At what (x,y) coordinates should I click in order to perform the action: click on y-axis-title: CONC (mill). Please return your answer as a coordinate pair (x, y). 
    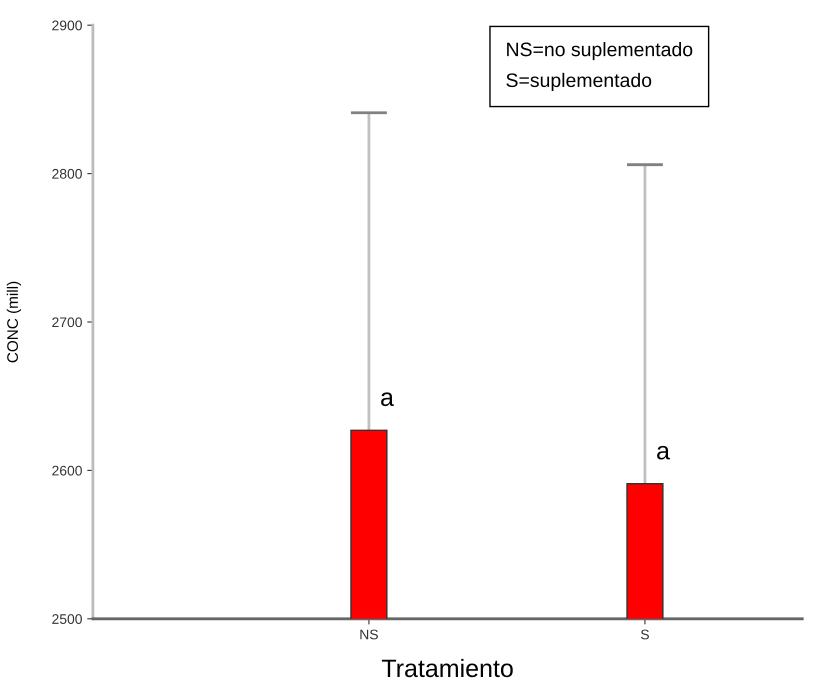
    Looking at the image, I should click on (14, 322).